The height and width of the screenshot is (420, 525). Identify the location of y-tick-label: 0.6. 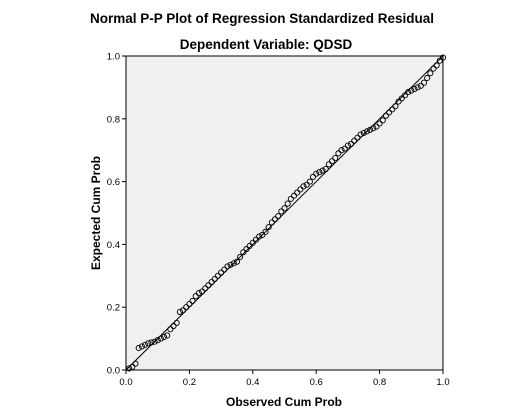
(113, 182).